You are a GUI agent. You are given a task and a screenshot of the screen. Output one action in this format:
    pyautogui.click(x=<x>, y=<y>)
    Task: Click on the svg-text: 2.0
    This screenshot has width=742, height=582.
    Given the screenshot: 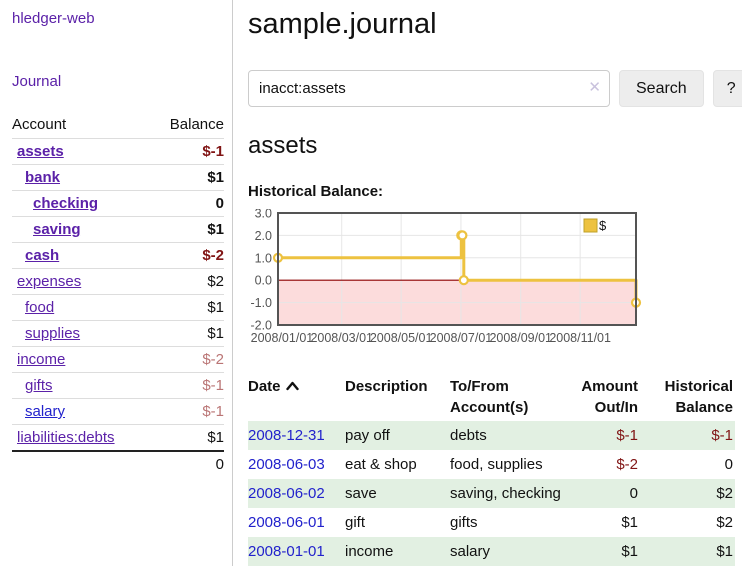 What is the action you would take?
    pyautogui.click(x=263, y=236)
    